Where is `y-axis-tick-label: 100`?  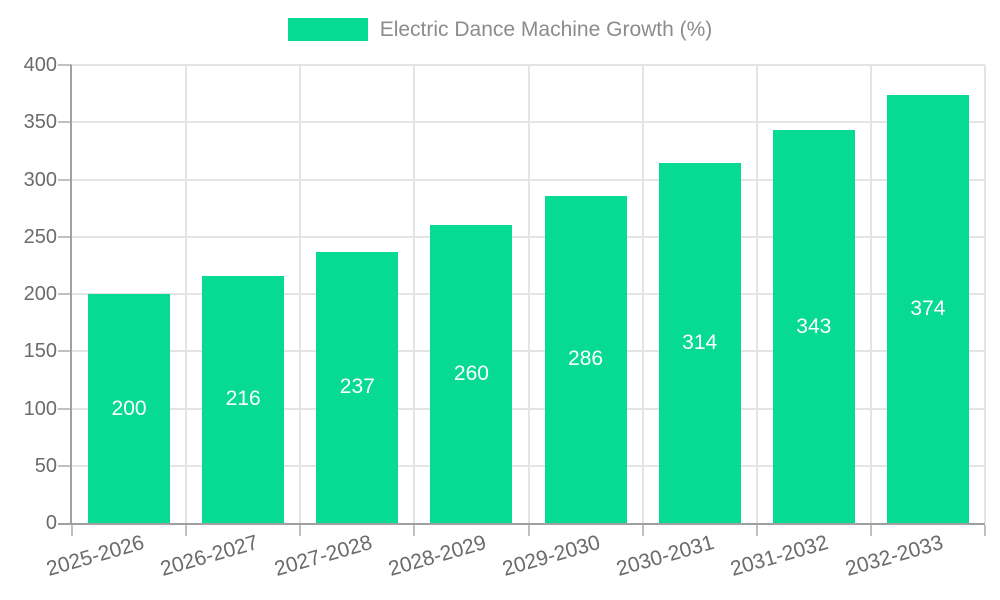
y-axis-tick-label: 100 is located at coordinates (40, 408).